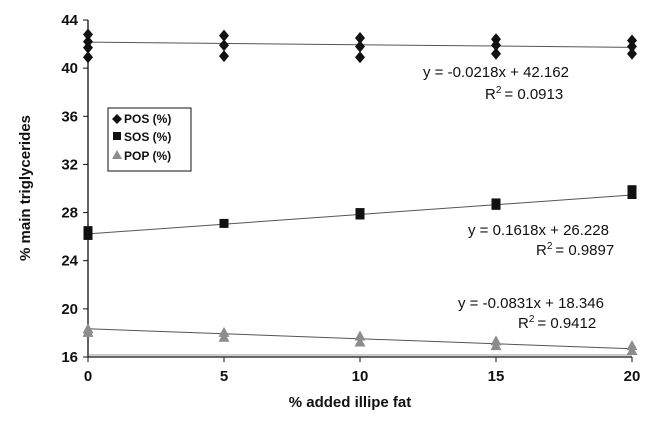 The height and width of the screenshot is (432, 645). I want to click on pos-r2-label: R, so click(490, 94).